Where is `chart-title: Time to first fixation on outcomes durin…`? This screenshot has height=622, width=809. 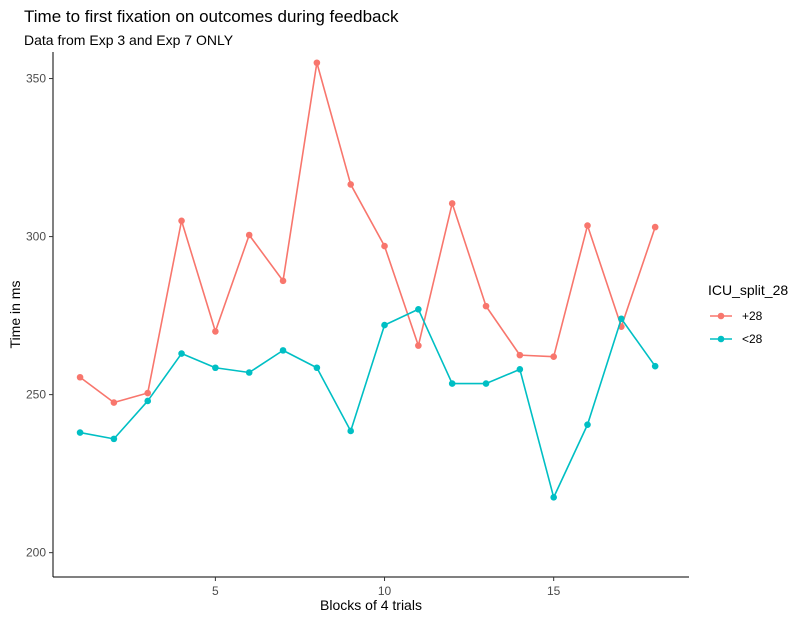 chart-title: Time to first fixation on outcomes durin… is located at coordinates (211, 16).